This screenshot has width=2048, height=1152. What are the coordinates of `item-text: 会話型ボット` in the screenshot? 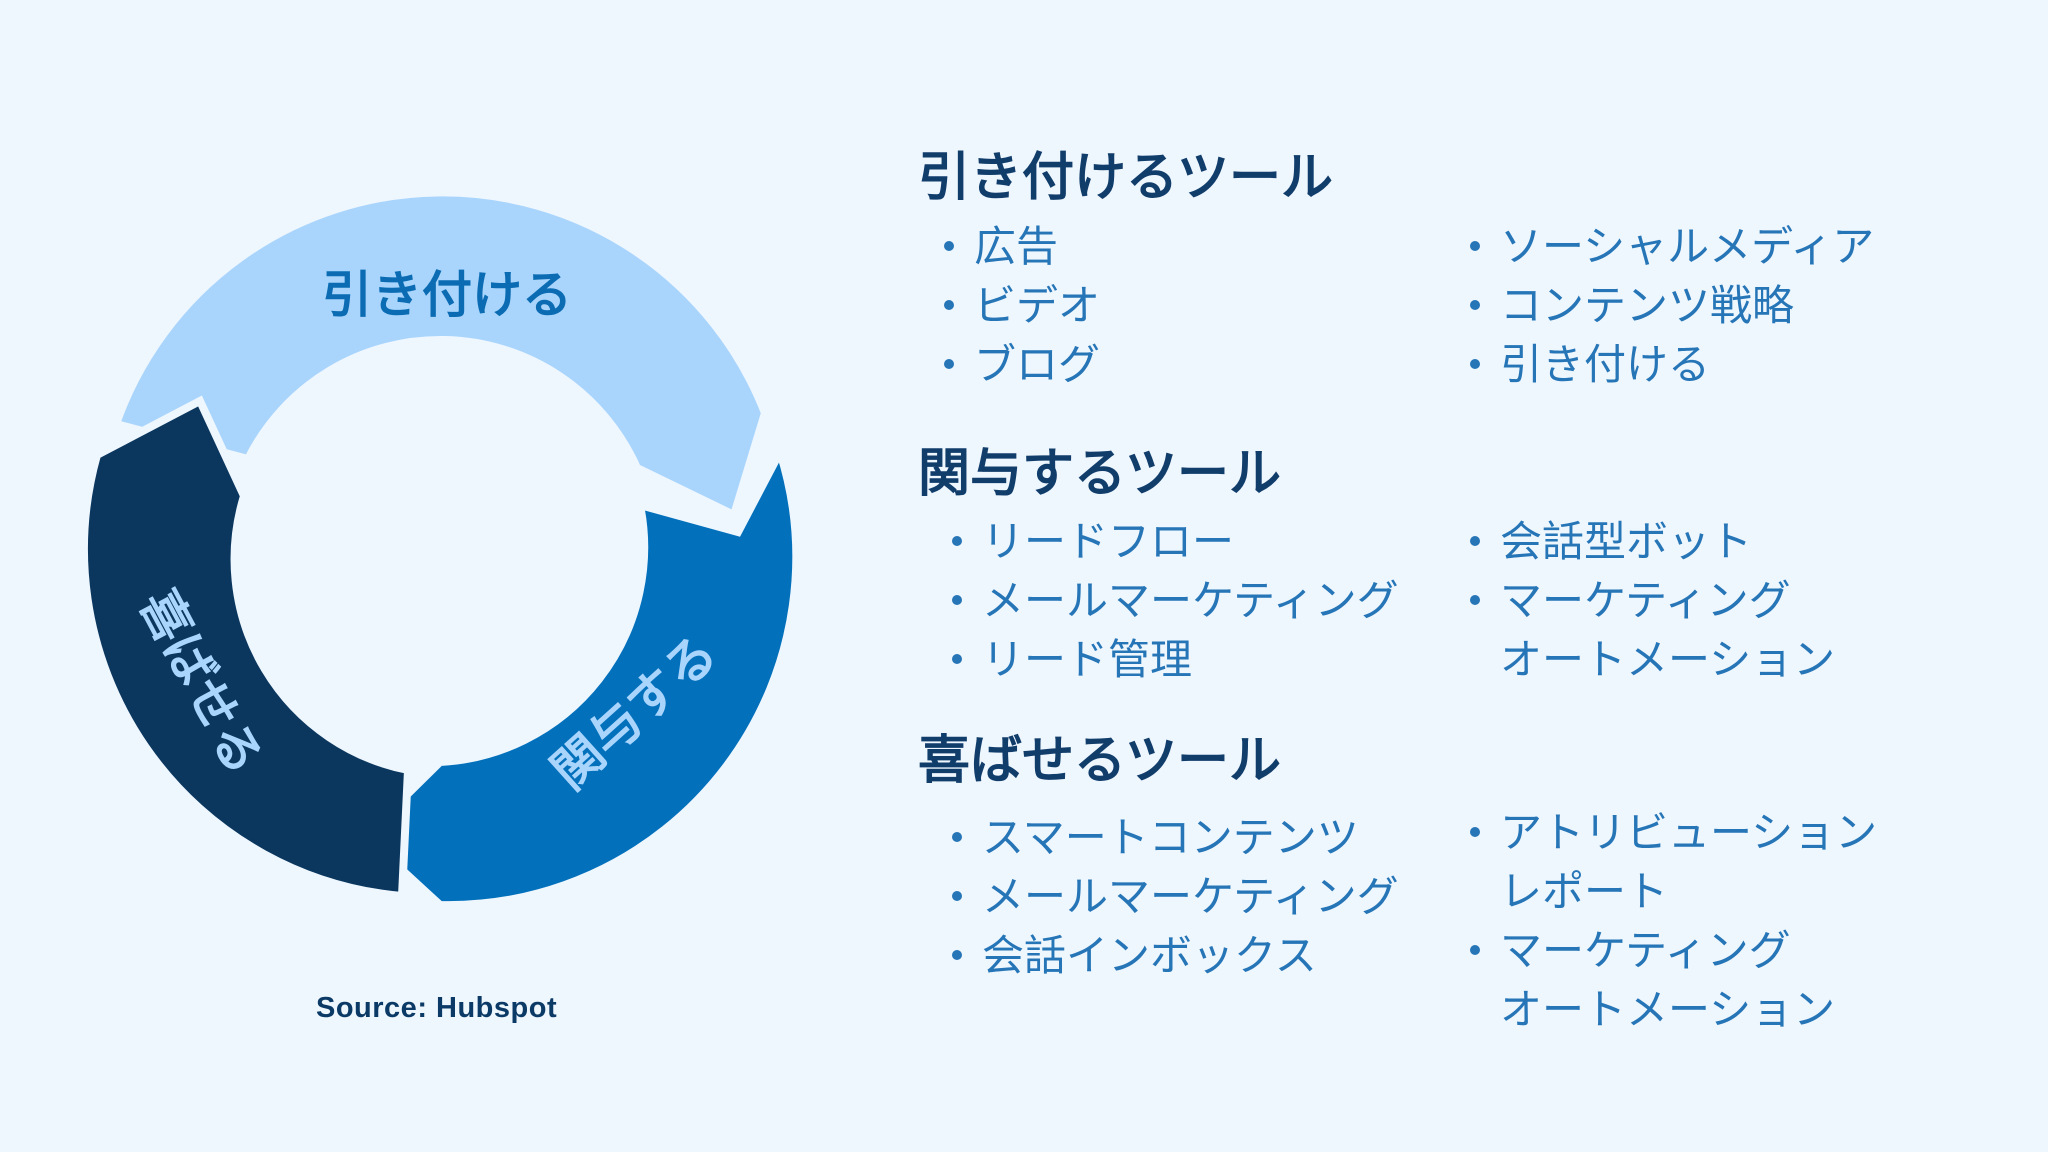 It's located at (1626, 541).